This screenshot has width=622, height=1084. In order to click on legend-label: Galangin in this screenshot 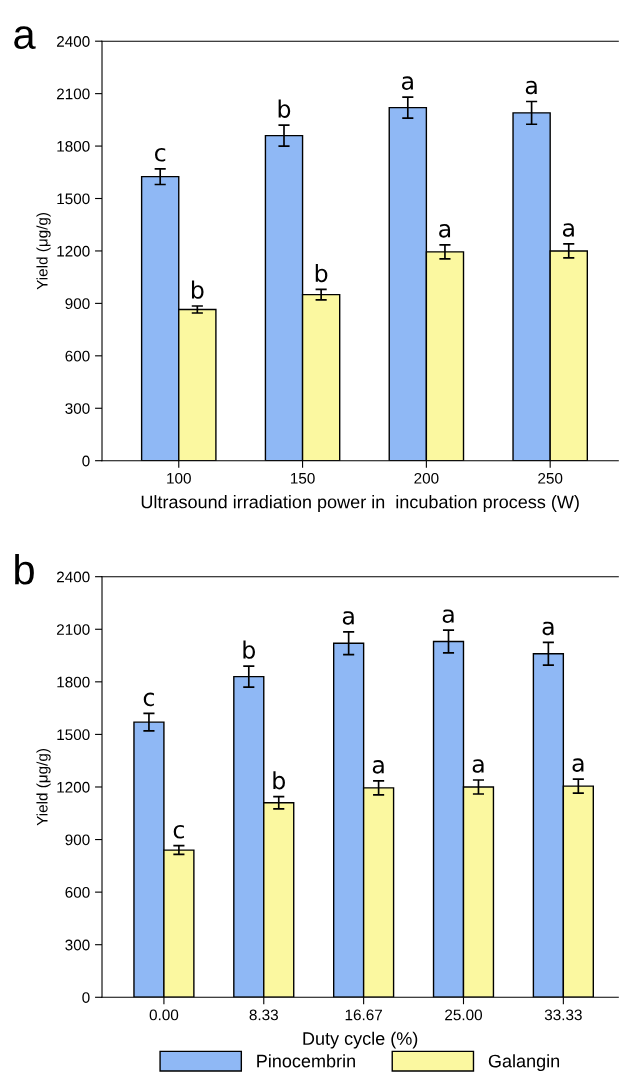, I will do `click(524, 1063)`.